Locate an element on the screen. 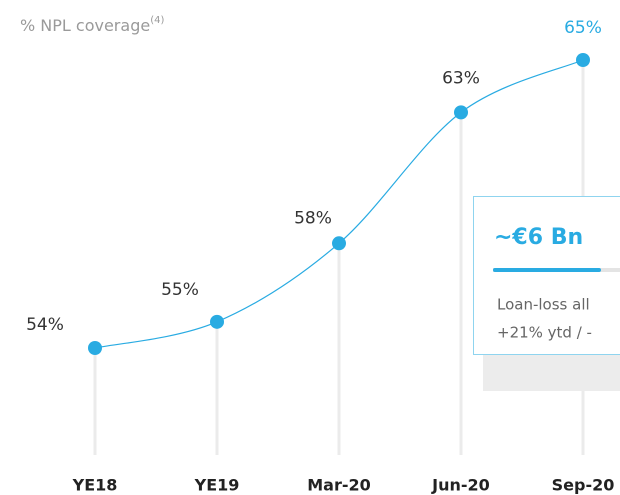 Image resolution: width=620 pixels, height=495 pixels. x-tick-label: Mar-20 is located at coordinates (339, 485).